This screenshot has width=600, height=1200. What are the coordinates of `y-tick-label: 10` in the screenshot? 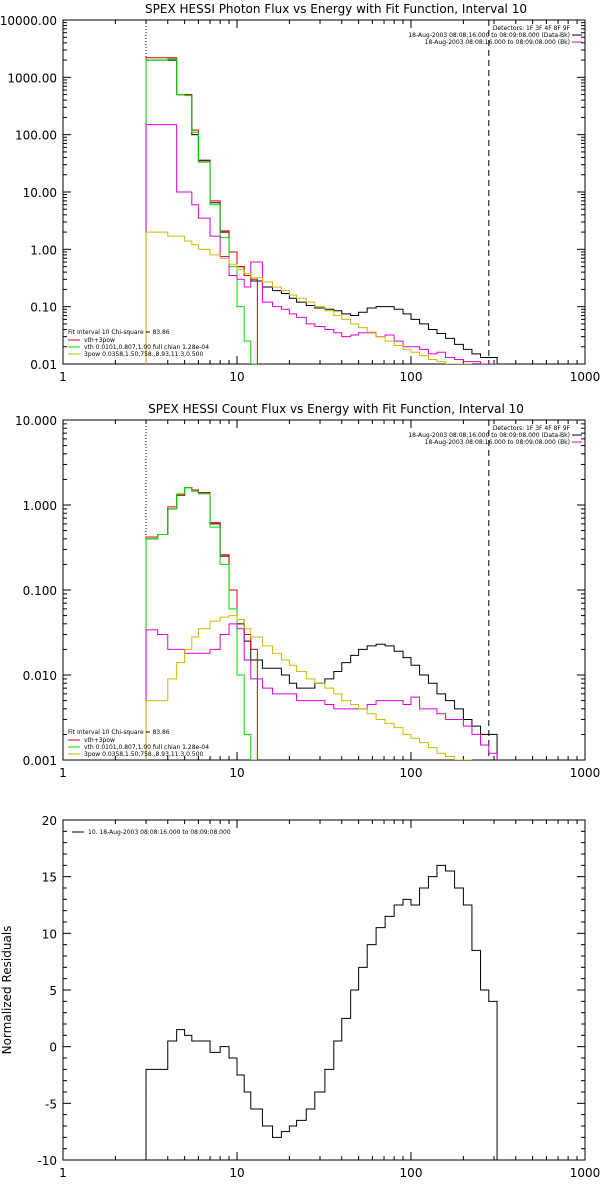 It's located at (49, 934).